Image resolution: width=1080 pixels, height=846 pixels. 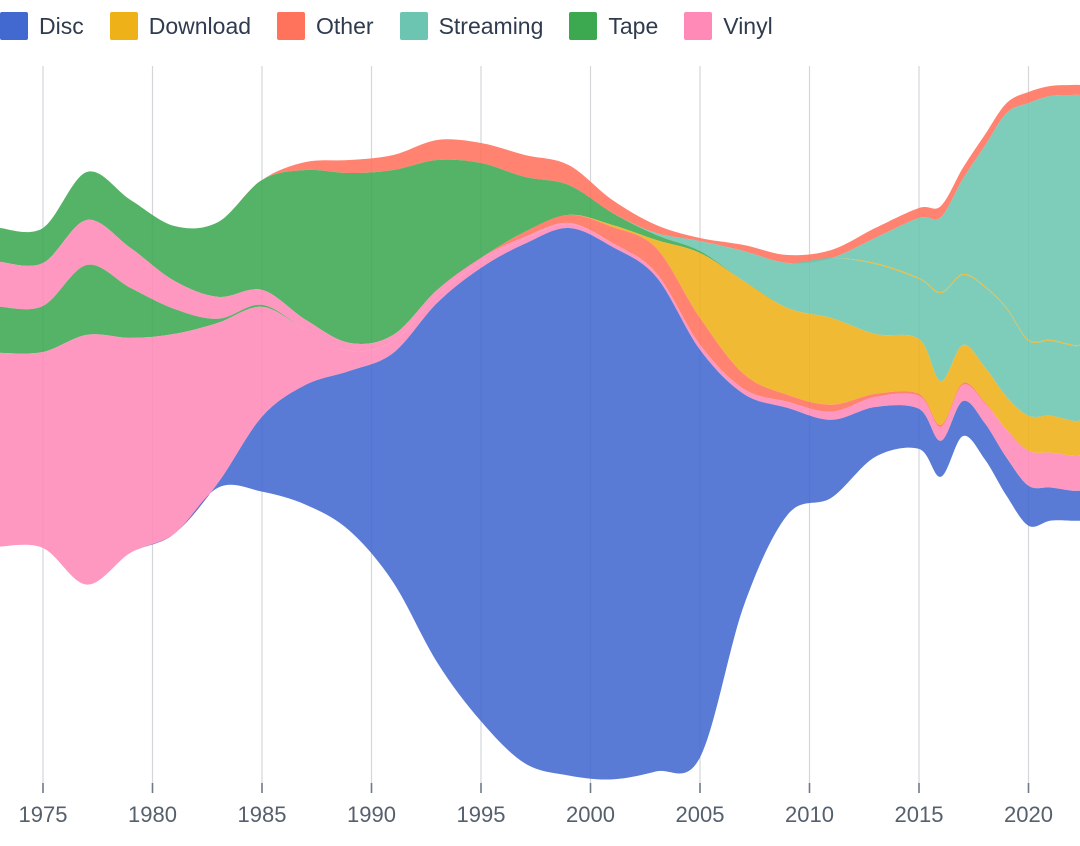 What do you see at coordinates (371, 814) in the screenshot?
I see `x-tick-label-1990: 1990` at bounding box center [371, 814].